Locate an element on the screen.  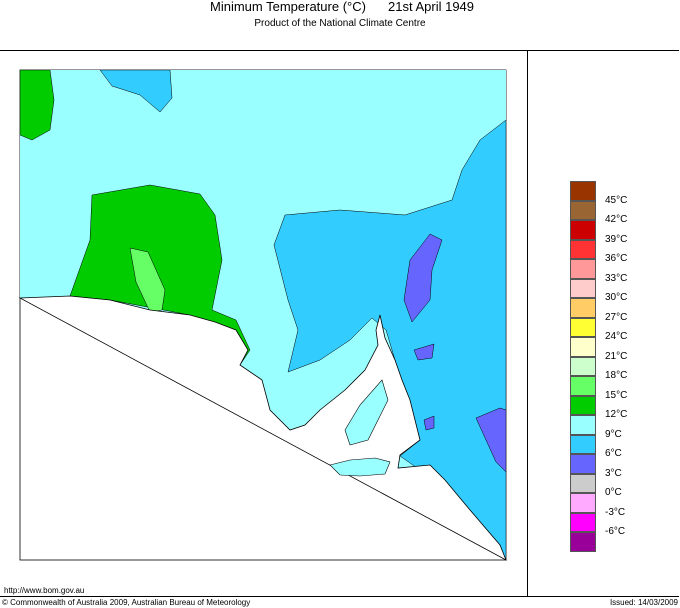
legend-label: -6°C is located at coordinates (615, 531).